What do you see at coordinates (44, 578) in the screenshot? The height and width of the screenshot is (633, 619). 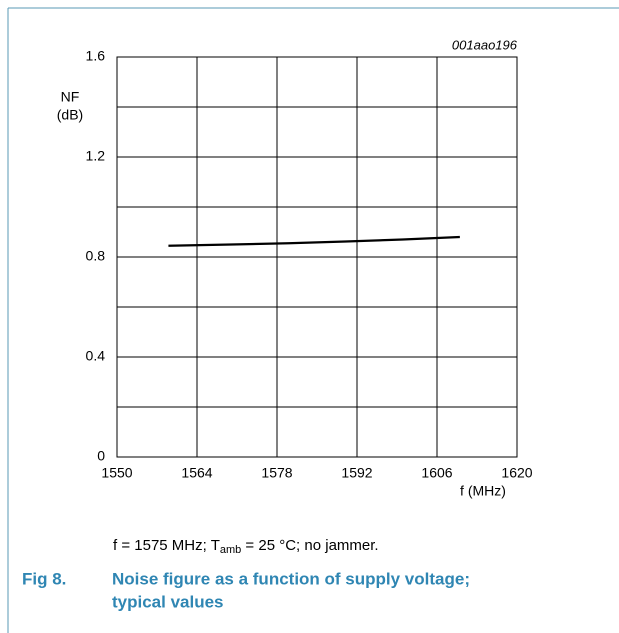 I see `figure-number: Fig 8.` at bounding box center [44, 578].